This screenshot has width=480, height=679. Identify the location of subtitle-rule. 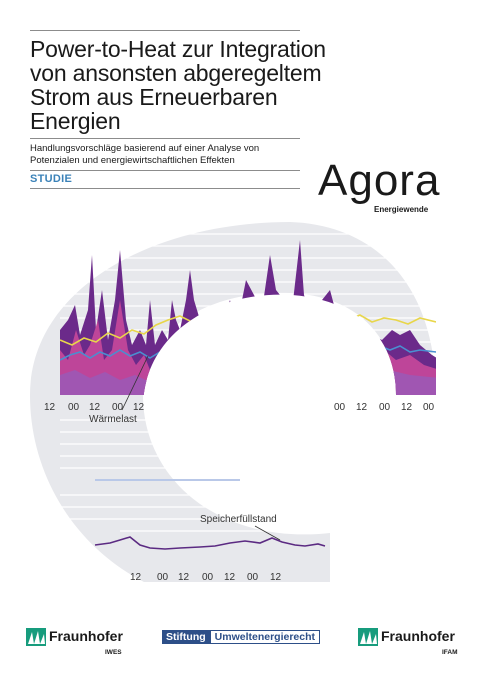
(165, 170).